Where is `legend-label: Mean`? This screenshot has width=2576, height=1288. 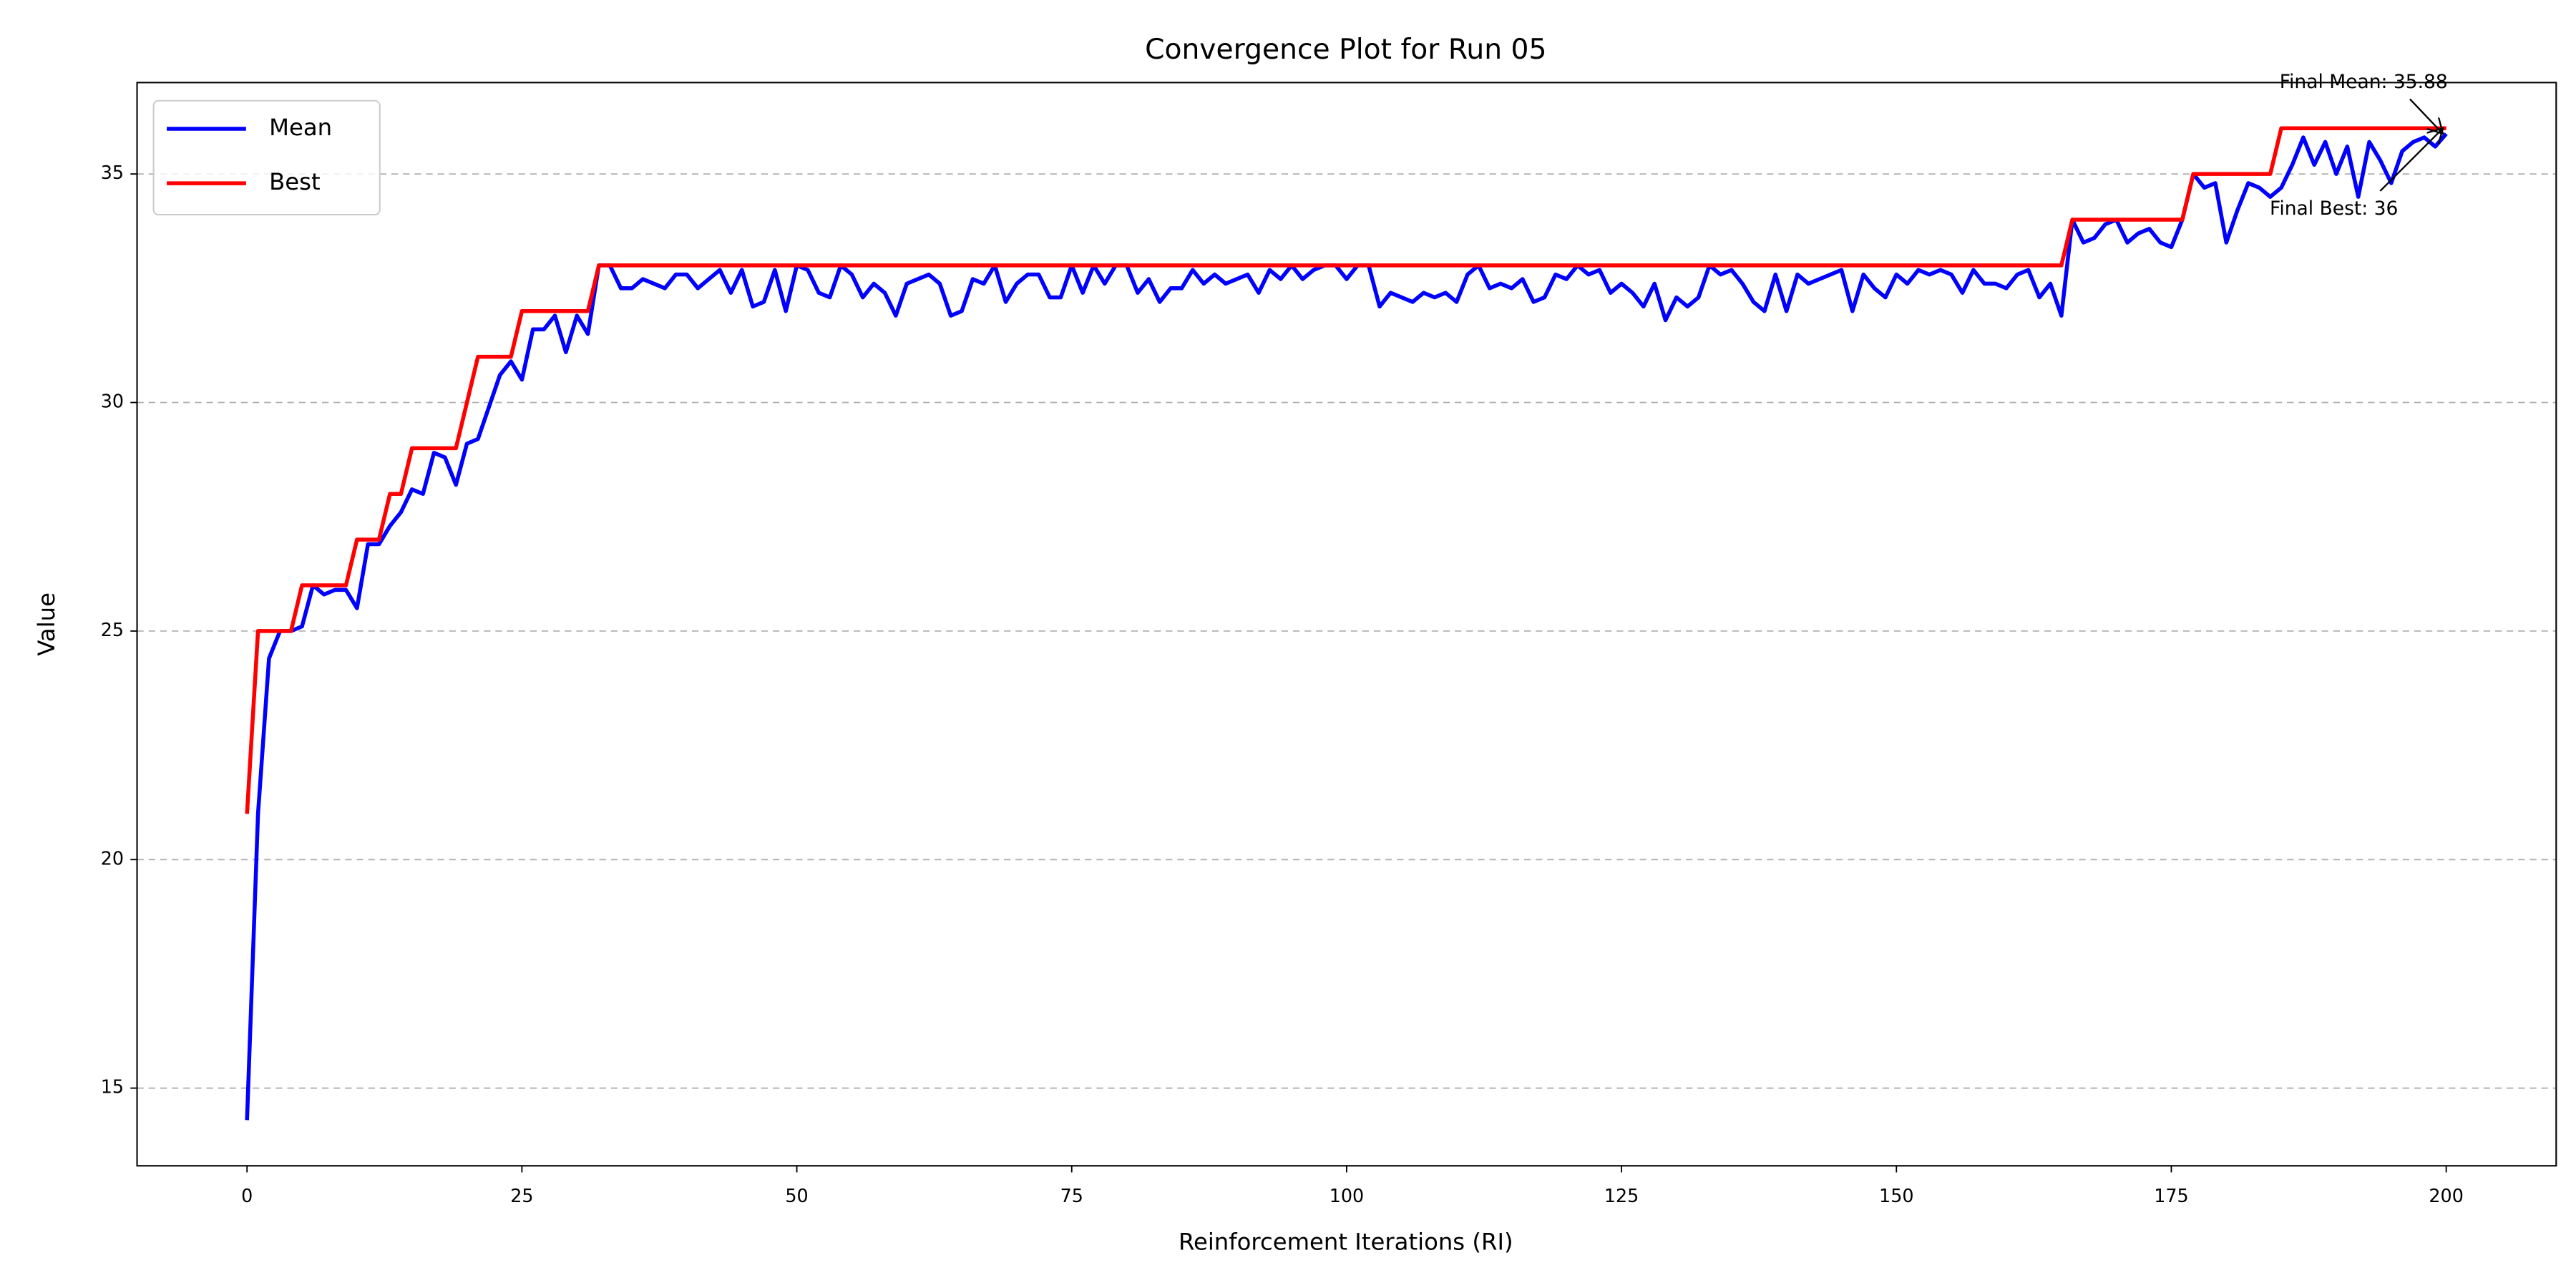
legend-label: Mean is located at coordinates (300, 127).